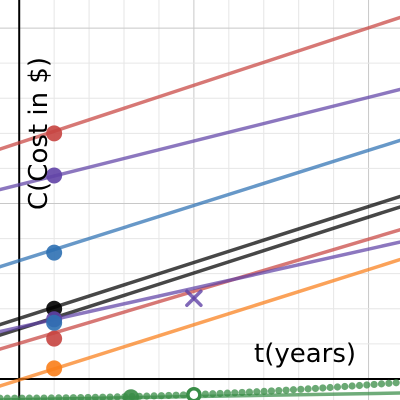 This screenshot has height=400, width=400. Describe the element at coordinates (39, 133) in the screenshot. I see `y-axis-label: C(Cost in $)` at that location.